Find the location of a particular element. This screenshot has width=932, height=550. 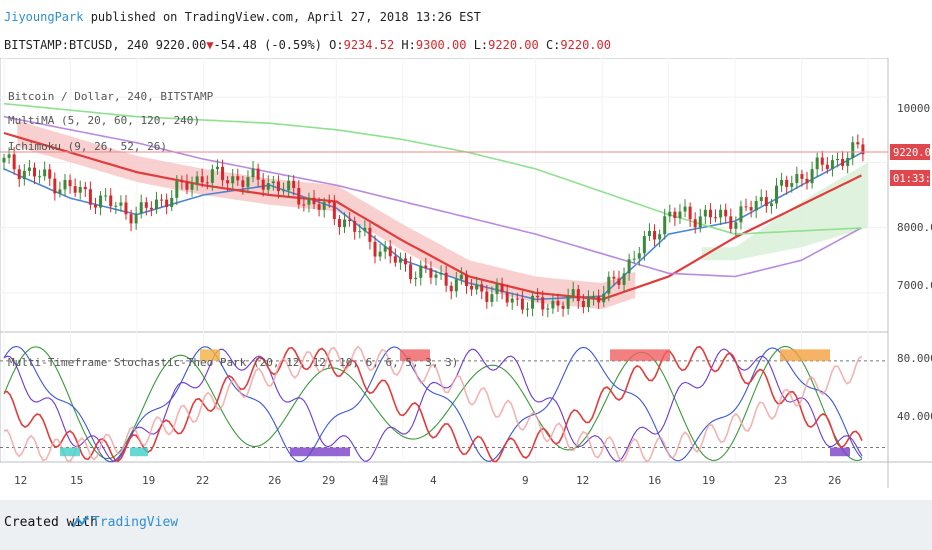

countdown-text: 01:33:51 is located at coordinates (912, 179).